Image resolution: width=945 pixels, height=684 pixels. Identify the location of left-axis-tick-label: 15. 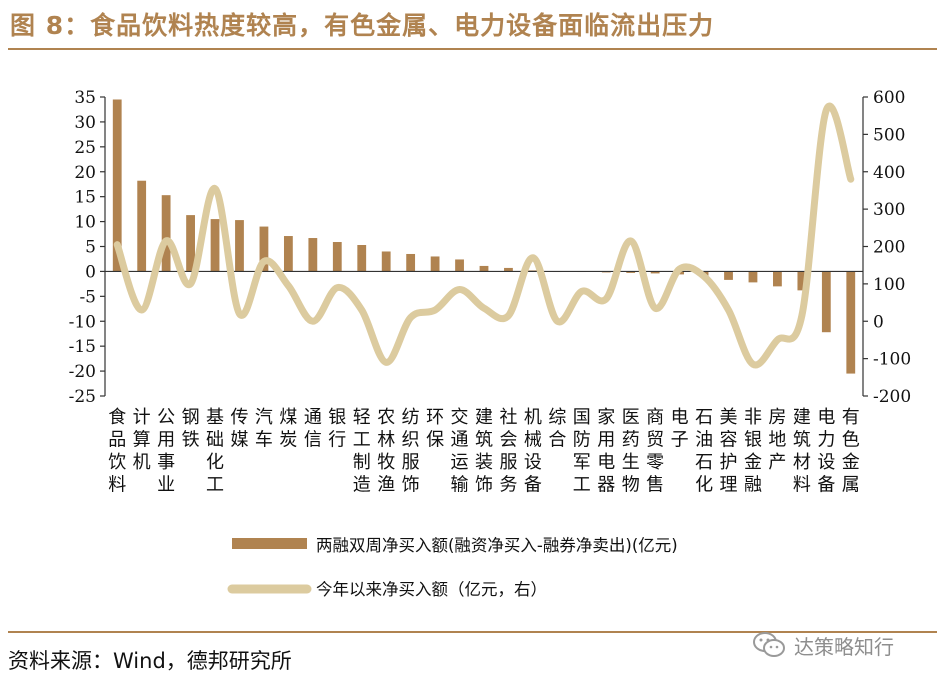
(85, 198).